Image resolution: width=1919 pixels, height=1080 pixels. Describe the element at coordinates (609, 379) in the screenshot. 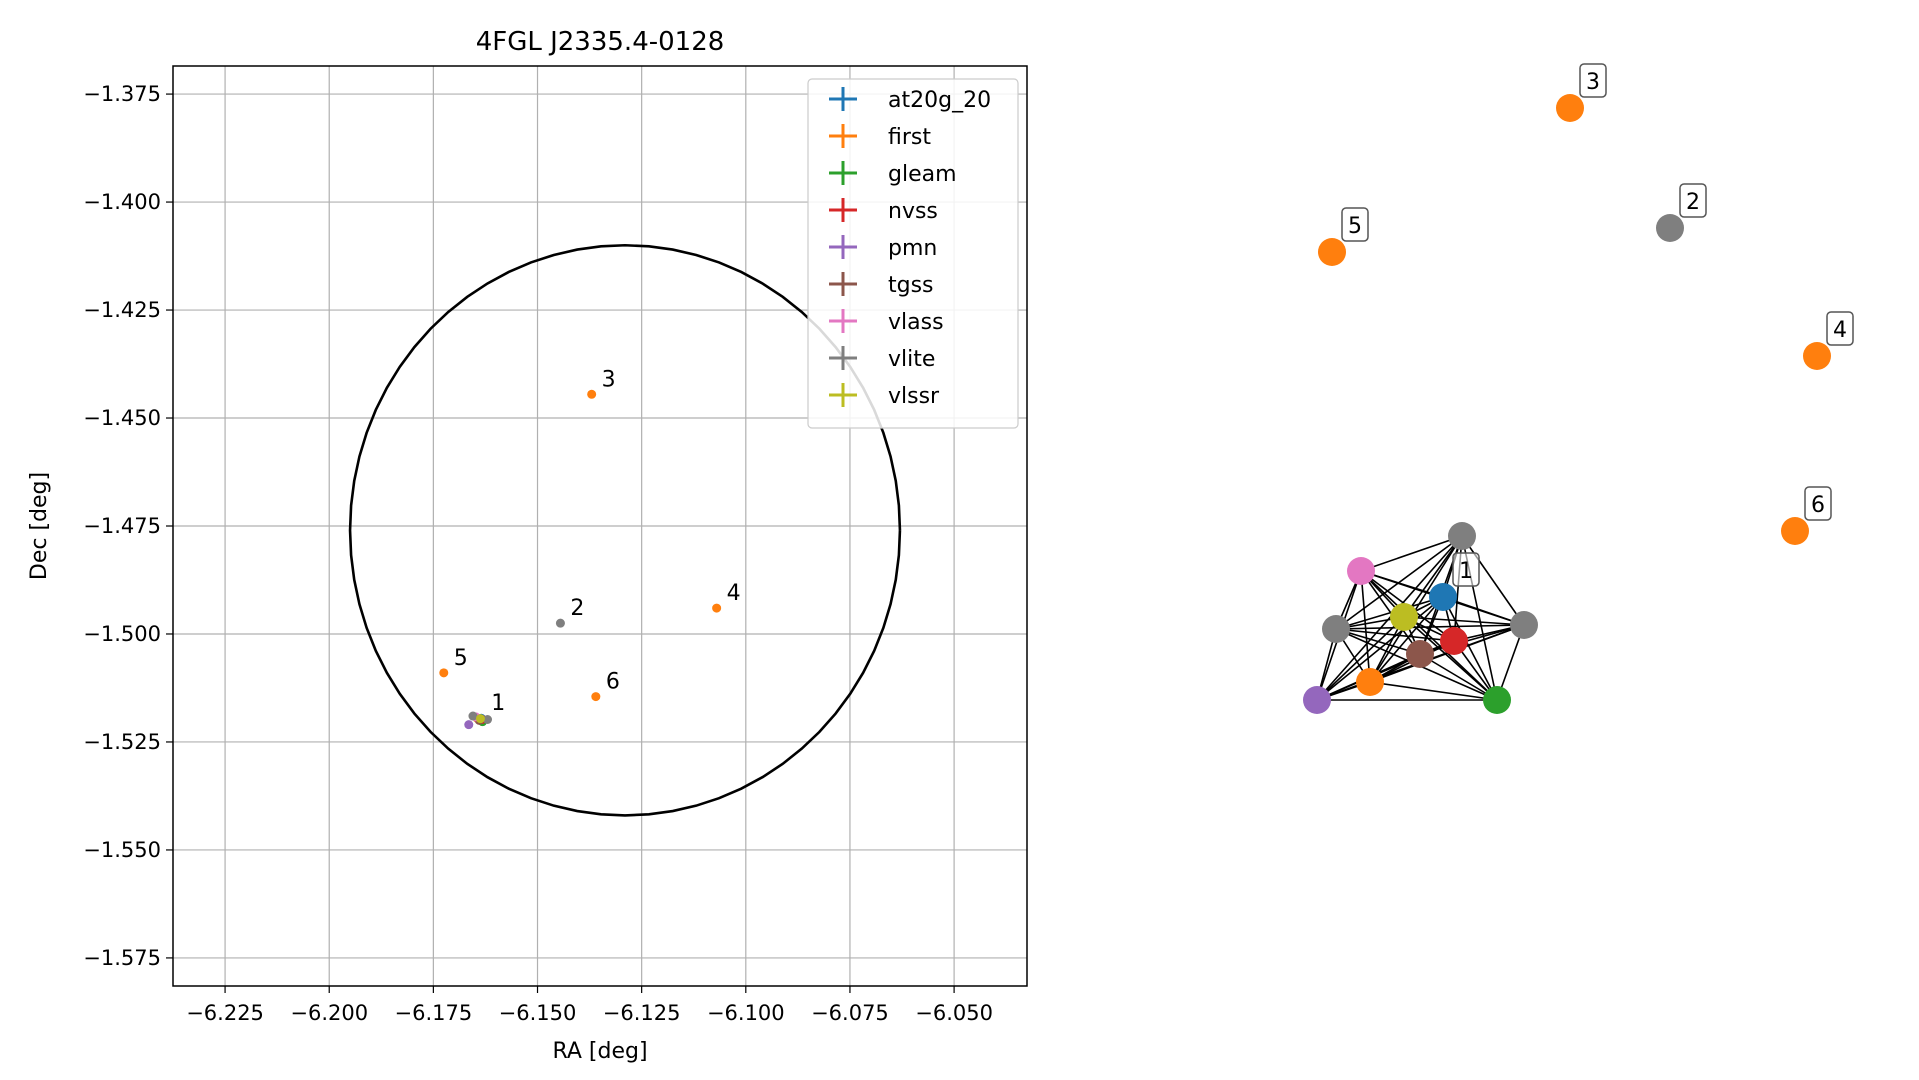

I see `point-label: 3` at that location.